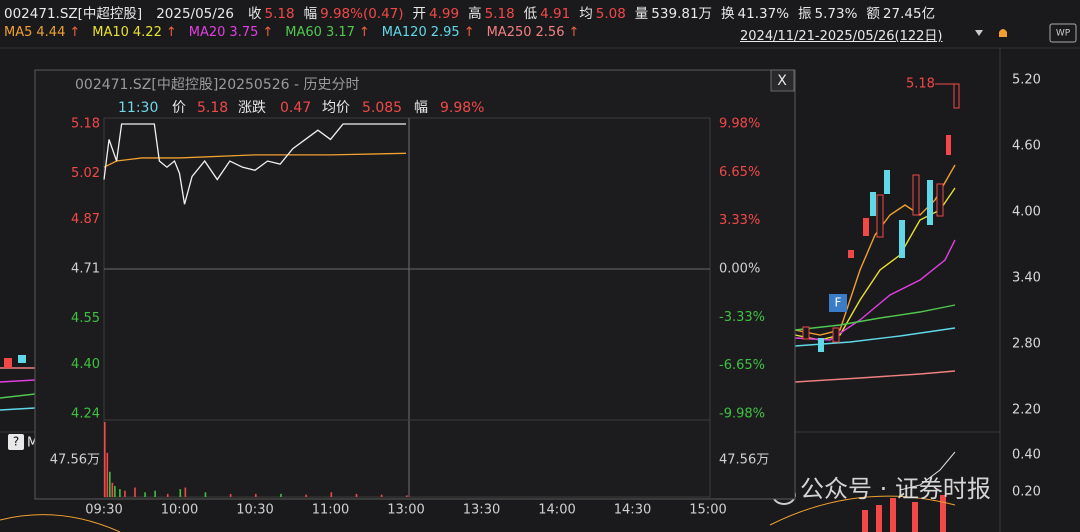  What do you see at coordinates (85, 318) in the screenshot?
I see `y-tick-label: 4.55` at bounding box center [85, 318].